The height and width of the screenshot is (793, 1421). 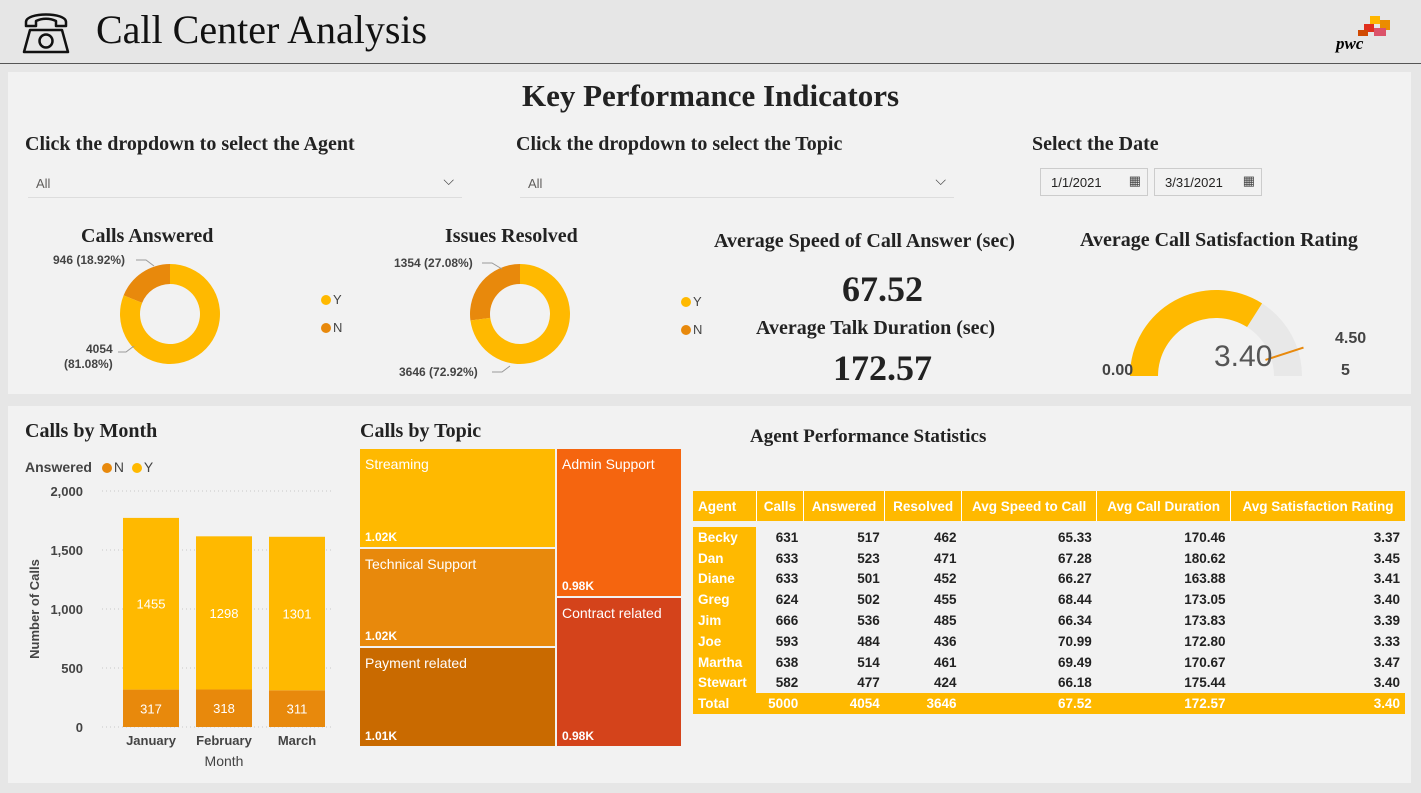 I want to click on table-cell: Becky, so click(x=725, y=537).